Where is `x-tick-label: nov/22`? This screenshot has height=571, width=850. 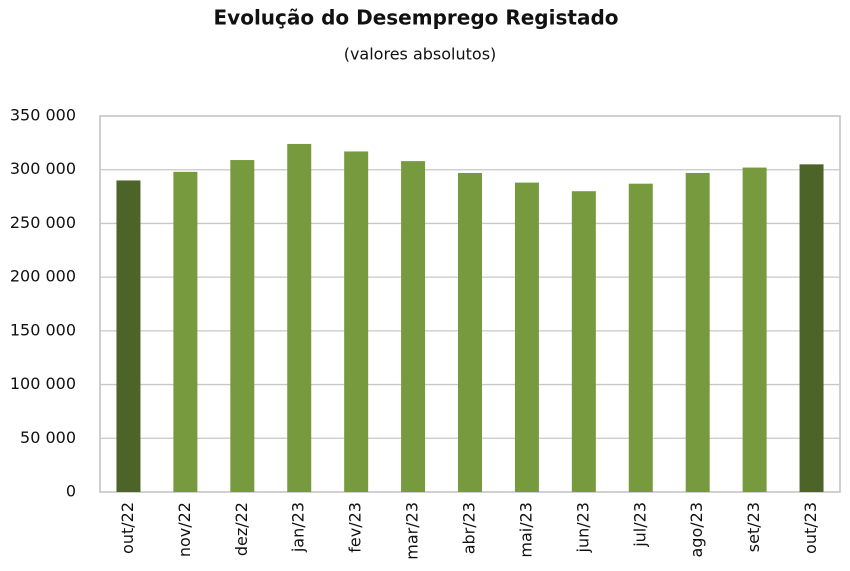 x-tick-label: nov/22 is located at coordinates (184, 529).